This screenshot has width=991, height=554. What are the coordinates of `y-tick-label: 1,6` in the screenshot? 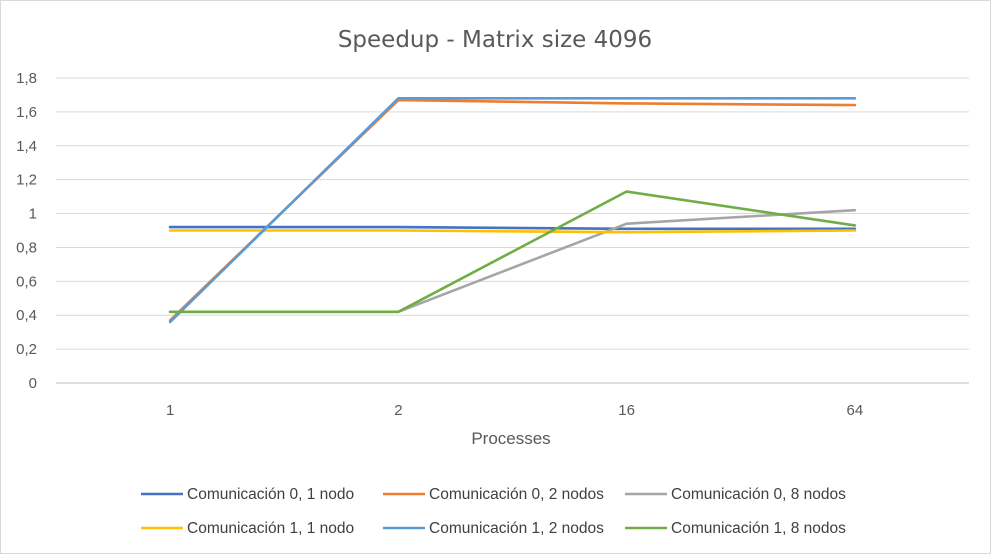 It's located at (26, 112).